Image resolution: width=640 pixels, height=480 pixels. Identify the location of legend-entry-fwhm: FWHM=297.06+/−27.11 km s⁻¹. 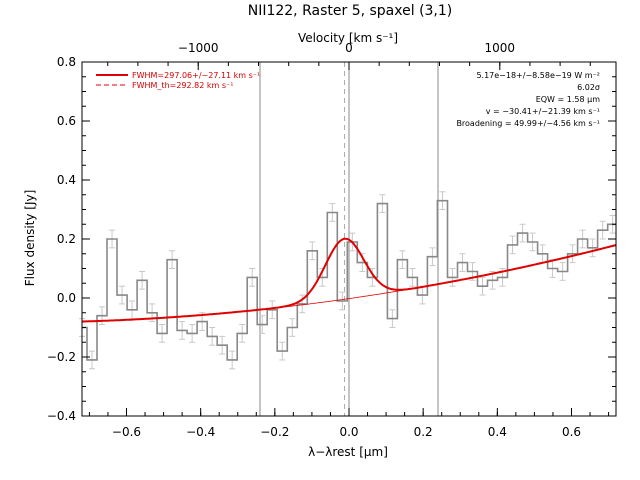
(196, 75).